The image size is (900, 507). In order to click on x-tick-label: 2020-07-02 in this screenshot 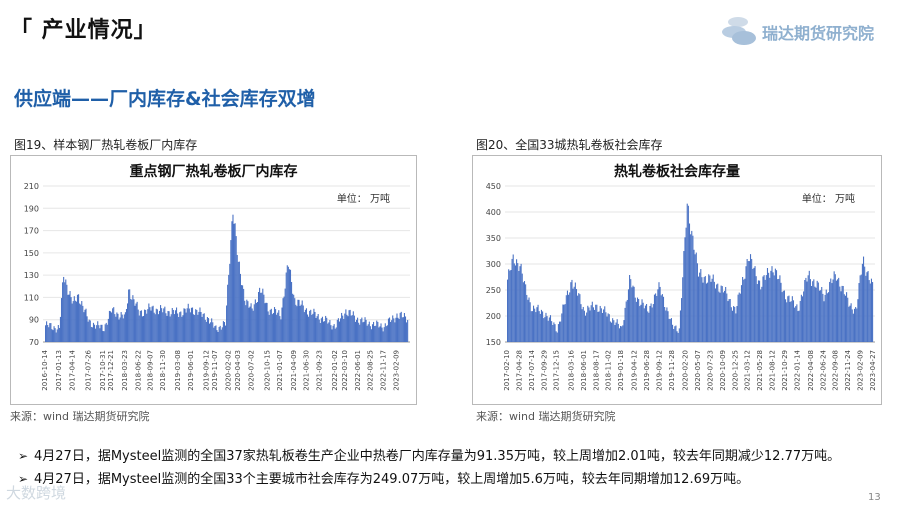, I will do `click(251, 370)`.